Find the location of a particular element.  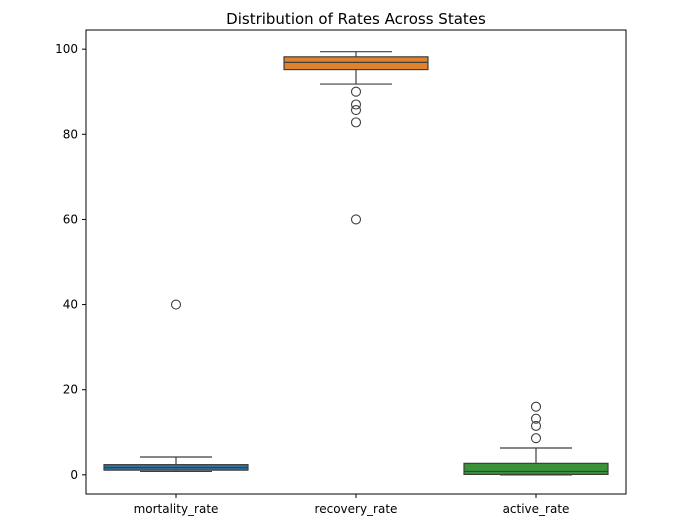

box-recovery_rate is located at coordinates (356, 63).